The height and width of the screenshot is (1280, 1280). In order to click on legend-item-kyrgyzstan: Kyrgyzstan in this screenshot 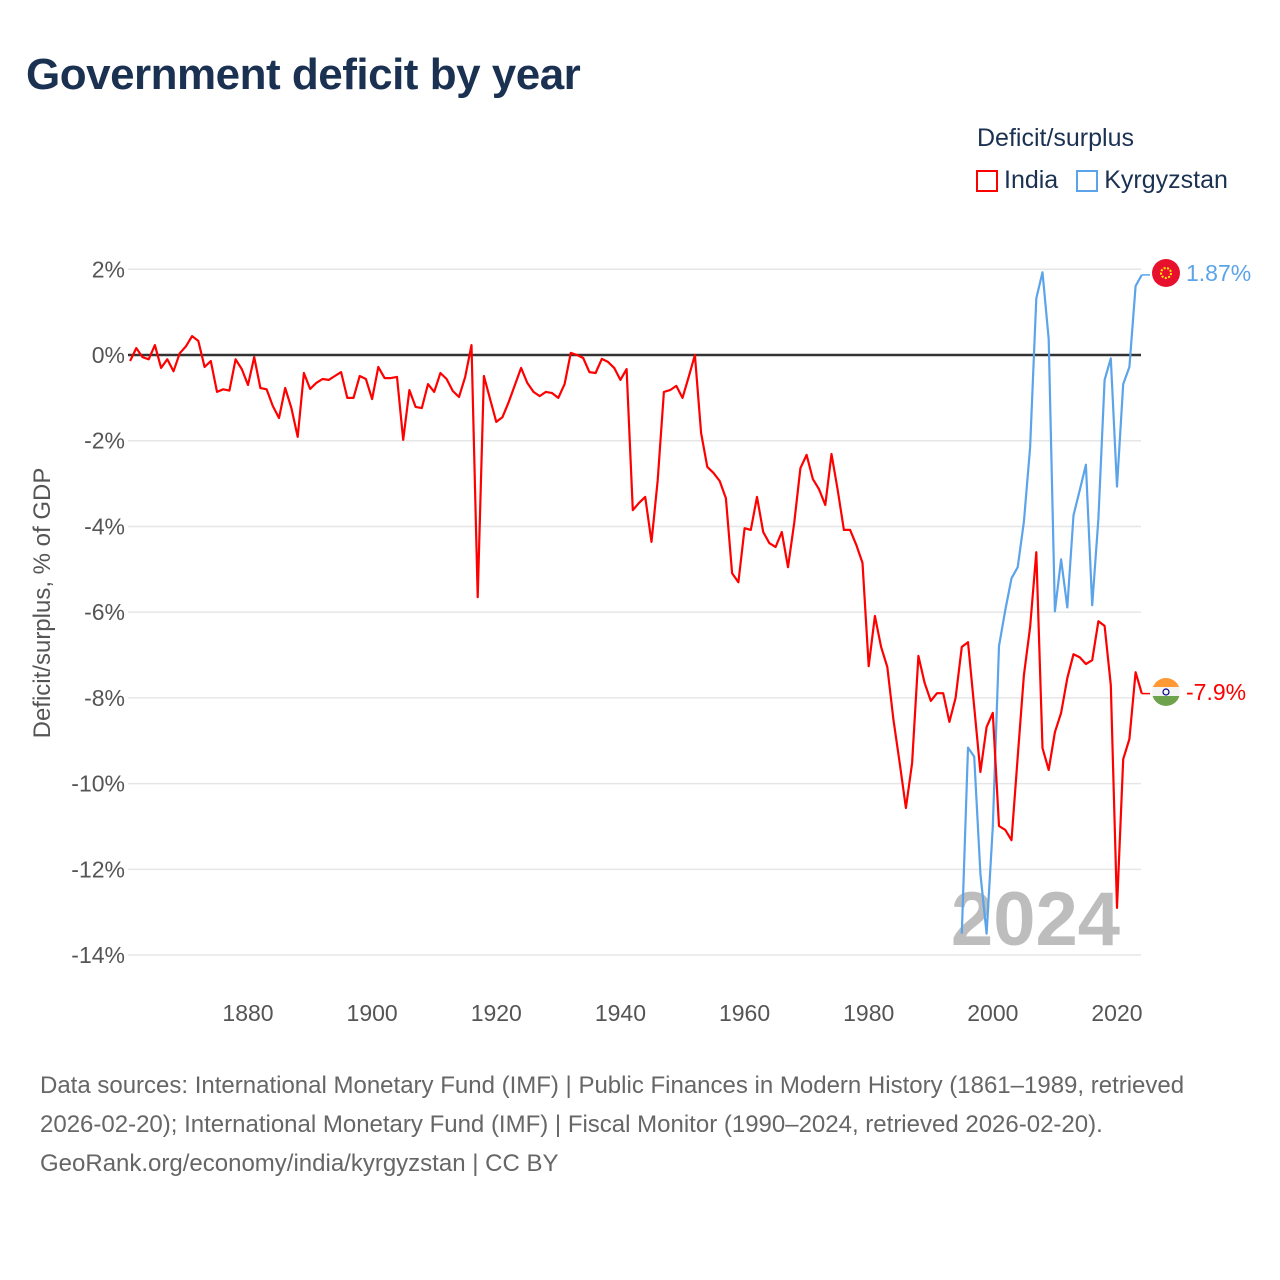, I will do `click(1152, 180)`.